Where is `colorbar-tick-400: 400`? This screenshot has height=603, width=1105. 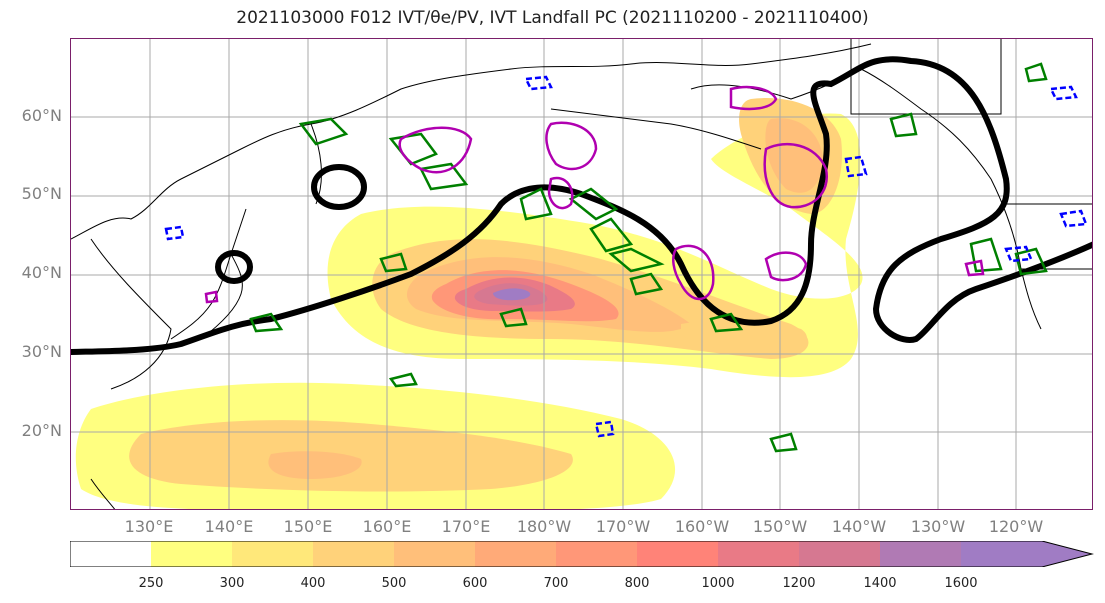 colorbar-tick-400: 400 is located at coordinates (313, 583).